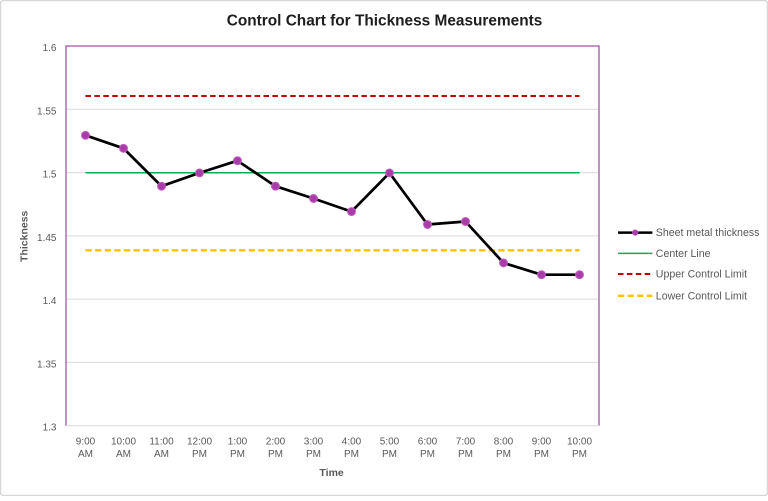 Image resolution: width=768 pixels, height=501 pixels. Describe the element at coordinates (701, 275) in the screenshot. I see `svg-text: Upper Control Limit` at that location.